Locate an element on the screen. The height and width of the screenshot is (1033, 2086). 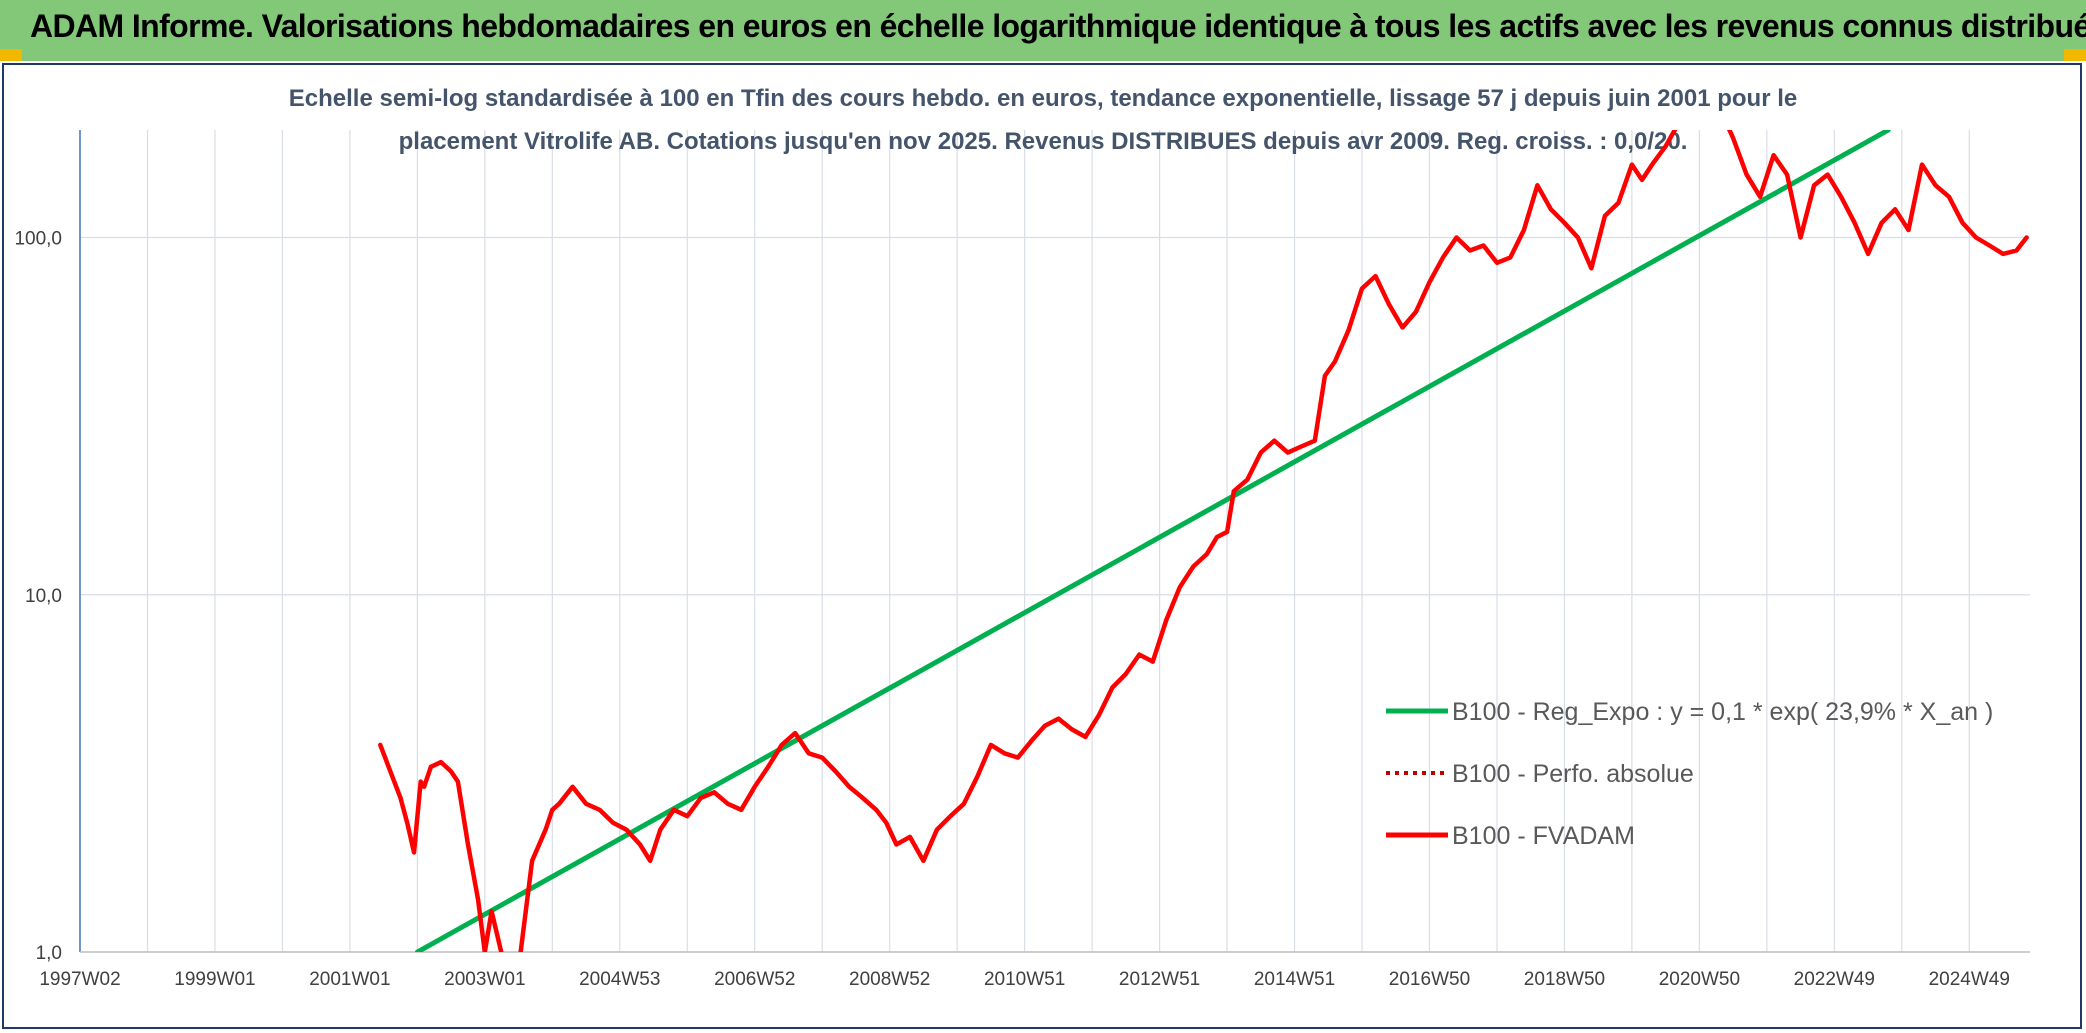
y-tick-label: 100,0 is located at coordinates (38, 239).